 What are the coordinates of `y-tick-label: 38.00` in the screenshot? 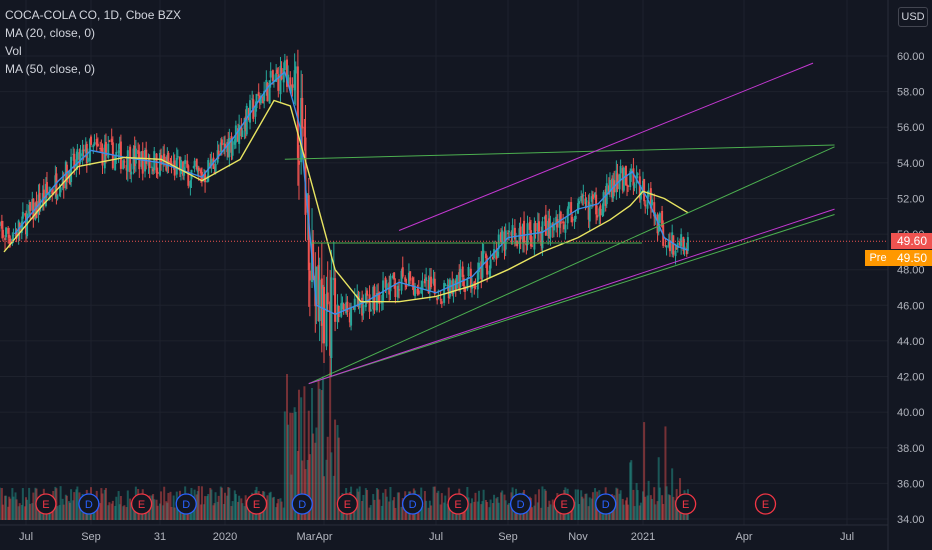 It's located at (911, 449).